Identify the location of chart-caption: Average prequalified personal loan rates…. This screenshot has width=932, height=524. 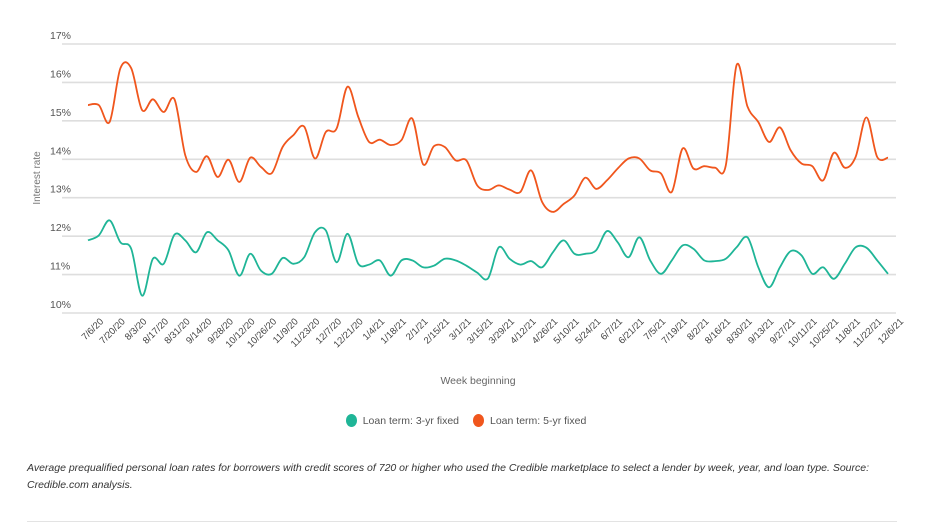
(448, 476).